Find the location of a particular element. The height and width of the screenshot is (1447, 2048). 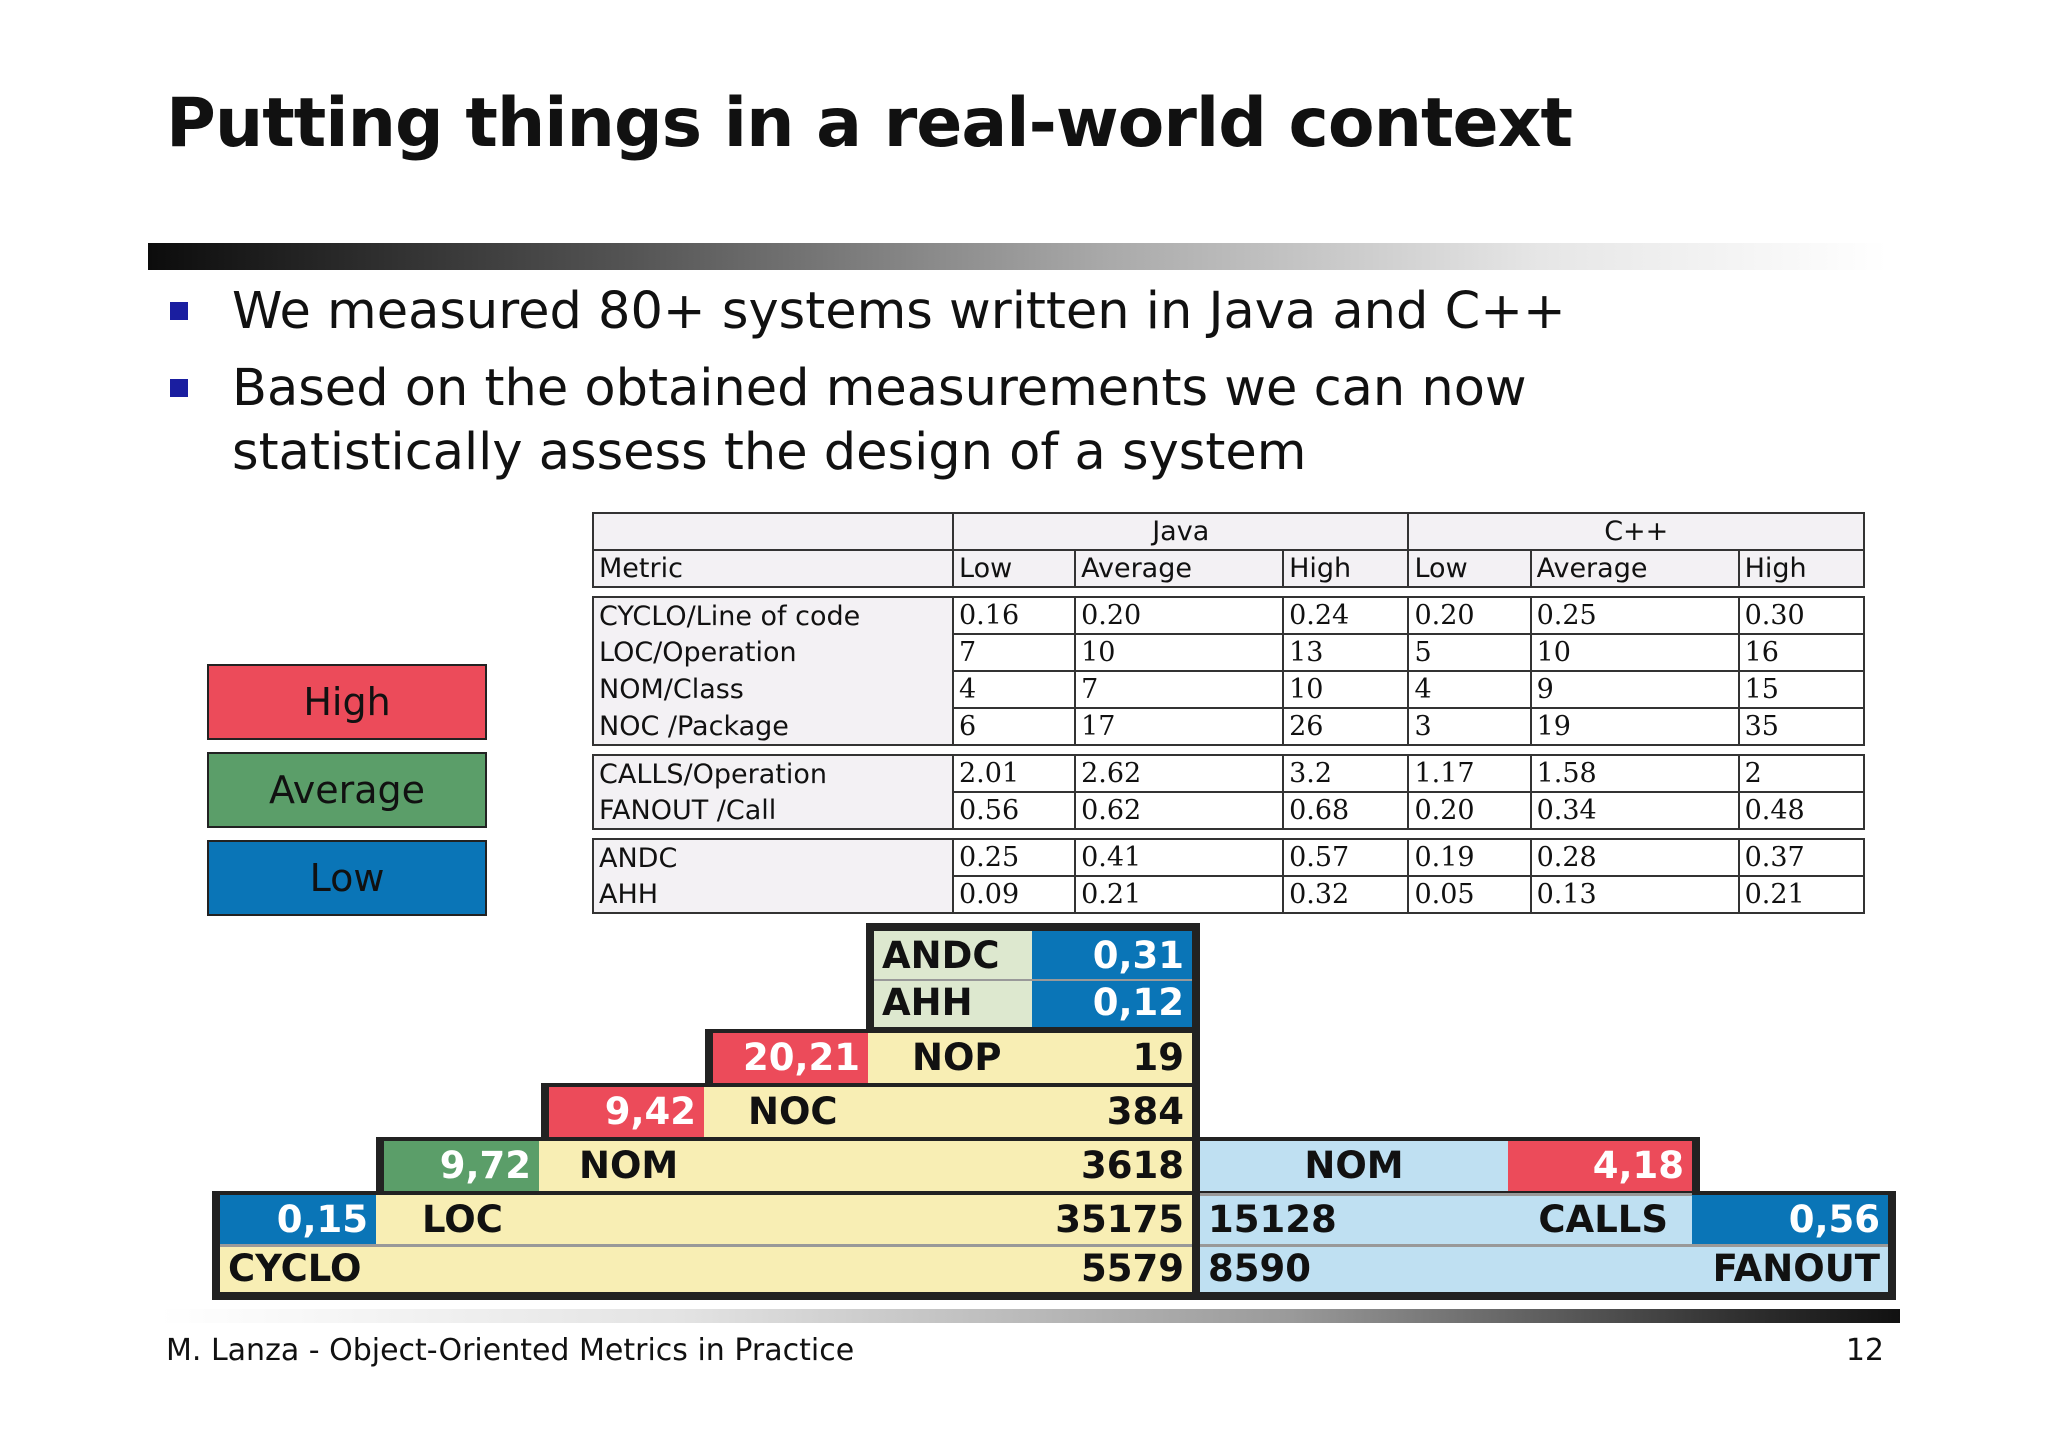

metric-name: LOC/Operation is located at coordinates (773, 652).